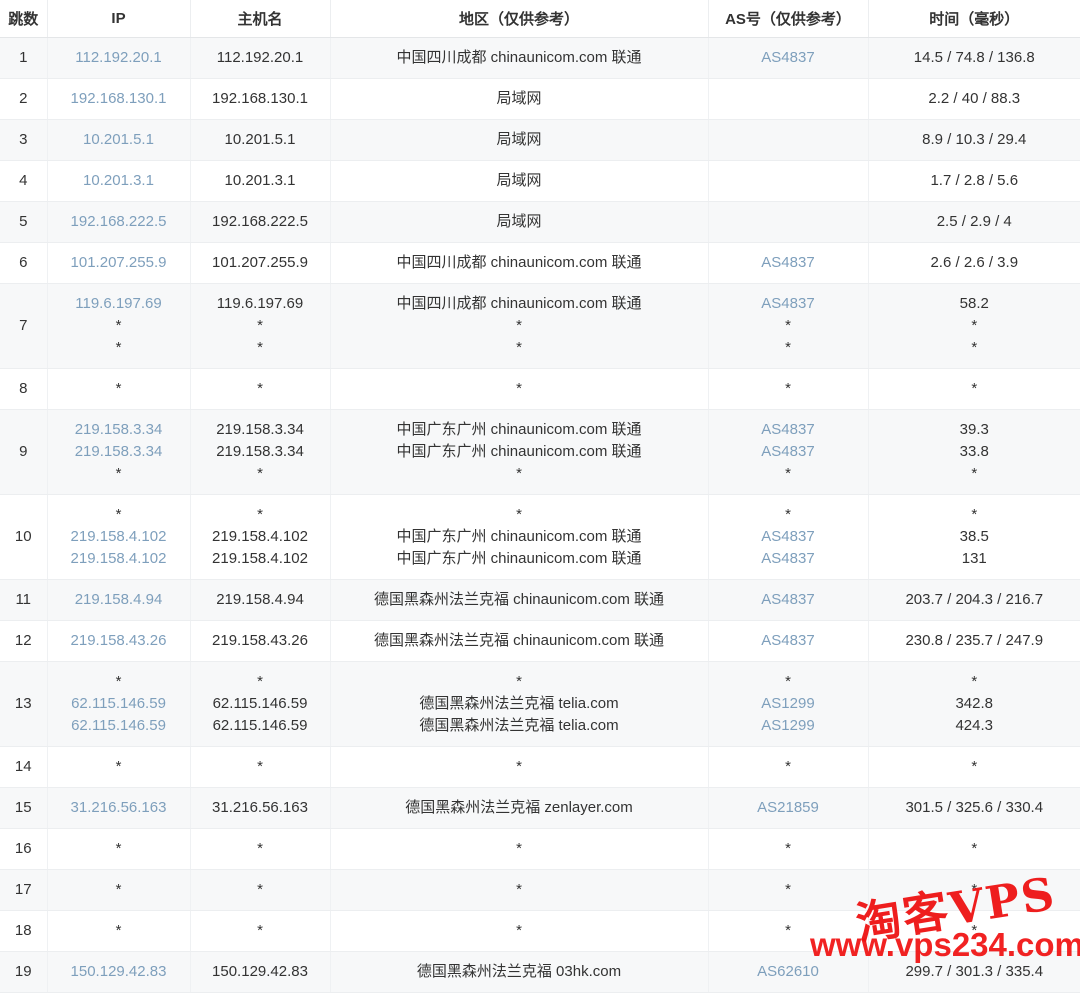 The height and width of the screenshot is (993, 1080). I want to click on hop-cell: 16, so click(24, 849).